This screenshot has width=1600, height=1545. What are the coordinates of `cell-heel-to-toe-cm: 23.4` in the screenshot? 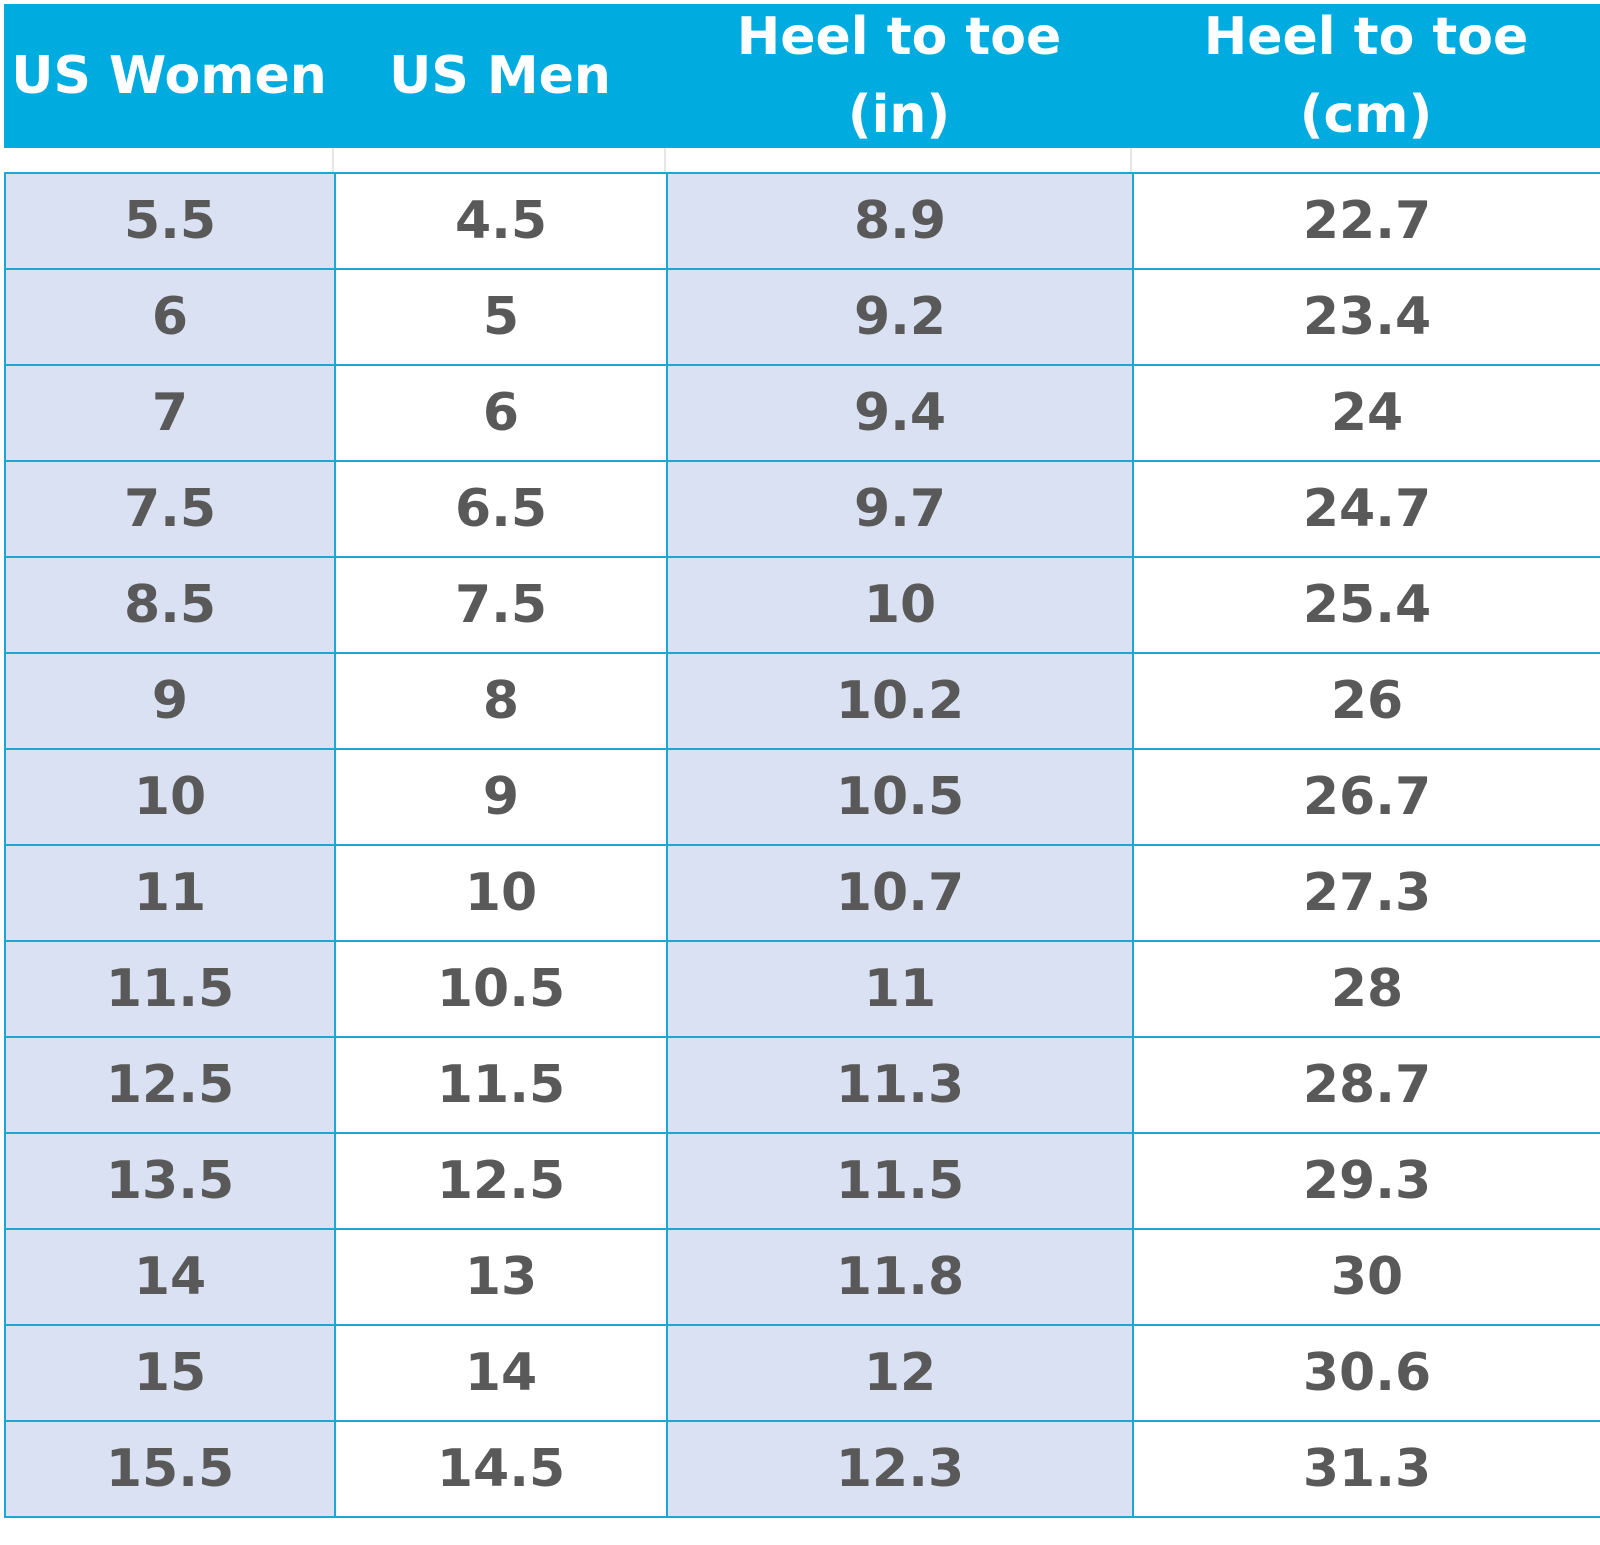 It's located at (1366, 317).